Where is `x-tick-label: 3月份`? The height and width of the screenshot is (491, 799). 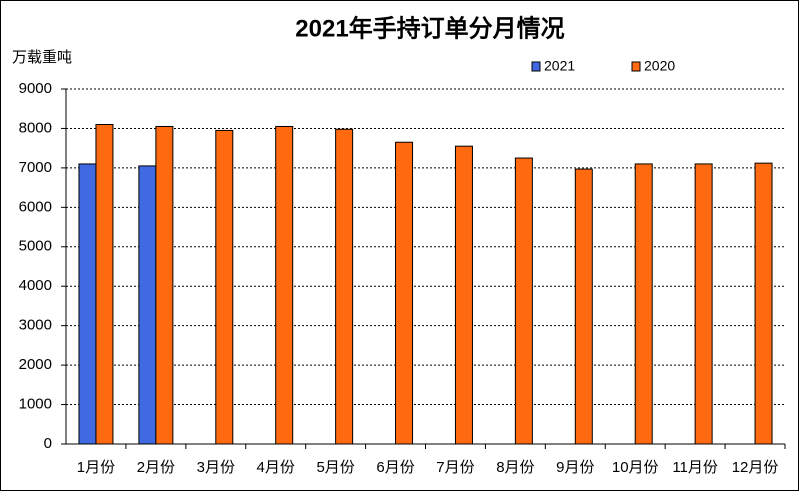 x-tick-label: 3月份 is located at coordinates (216, 467).